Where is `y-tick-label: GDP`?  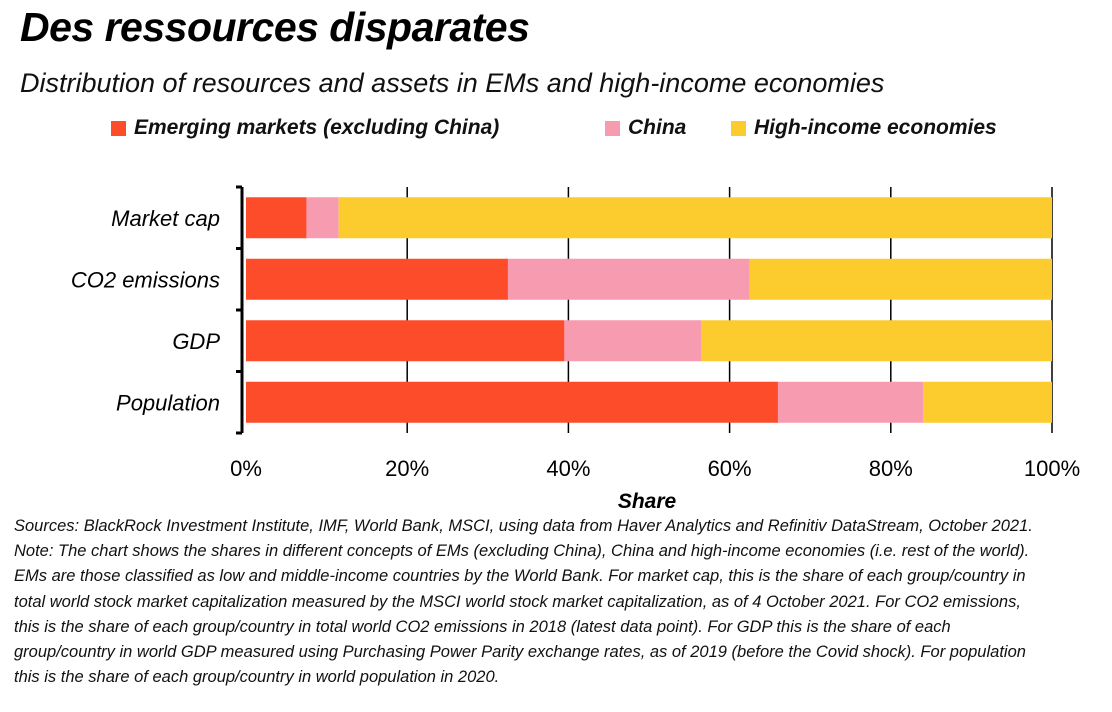 y-tick-label: GDP is located at coordinates (196, 341).